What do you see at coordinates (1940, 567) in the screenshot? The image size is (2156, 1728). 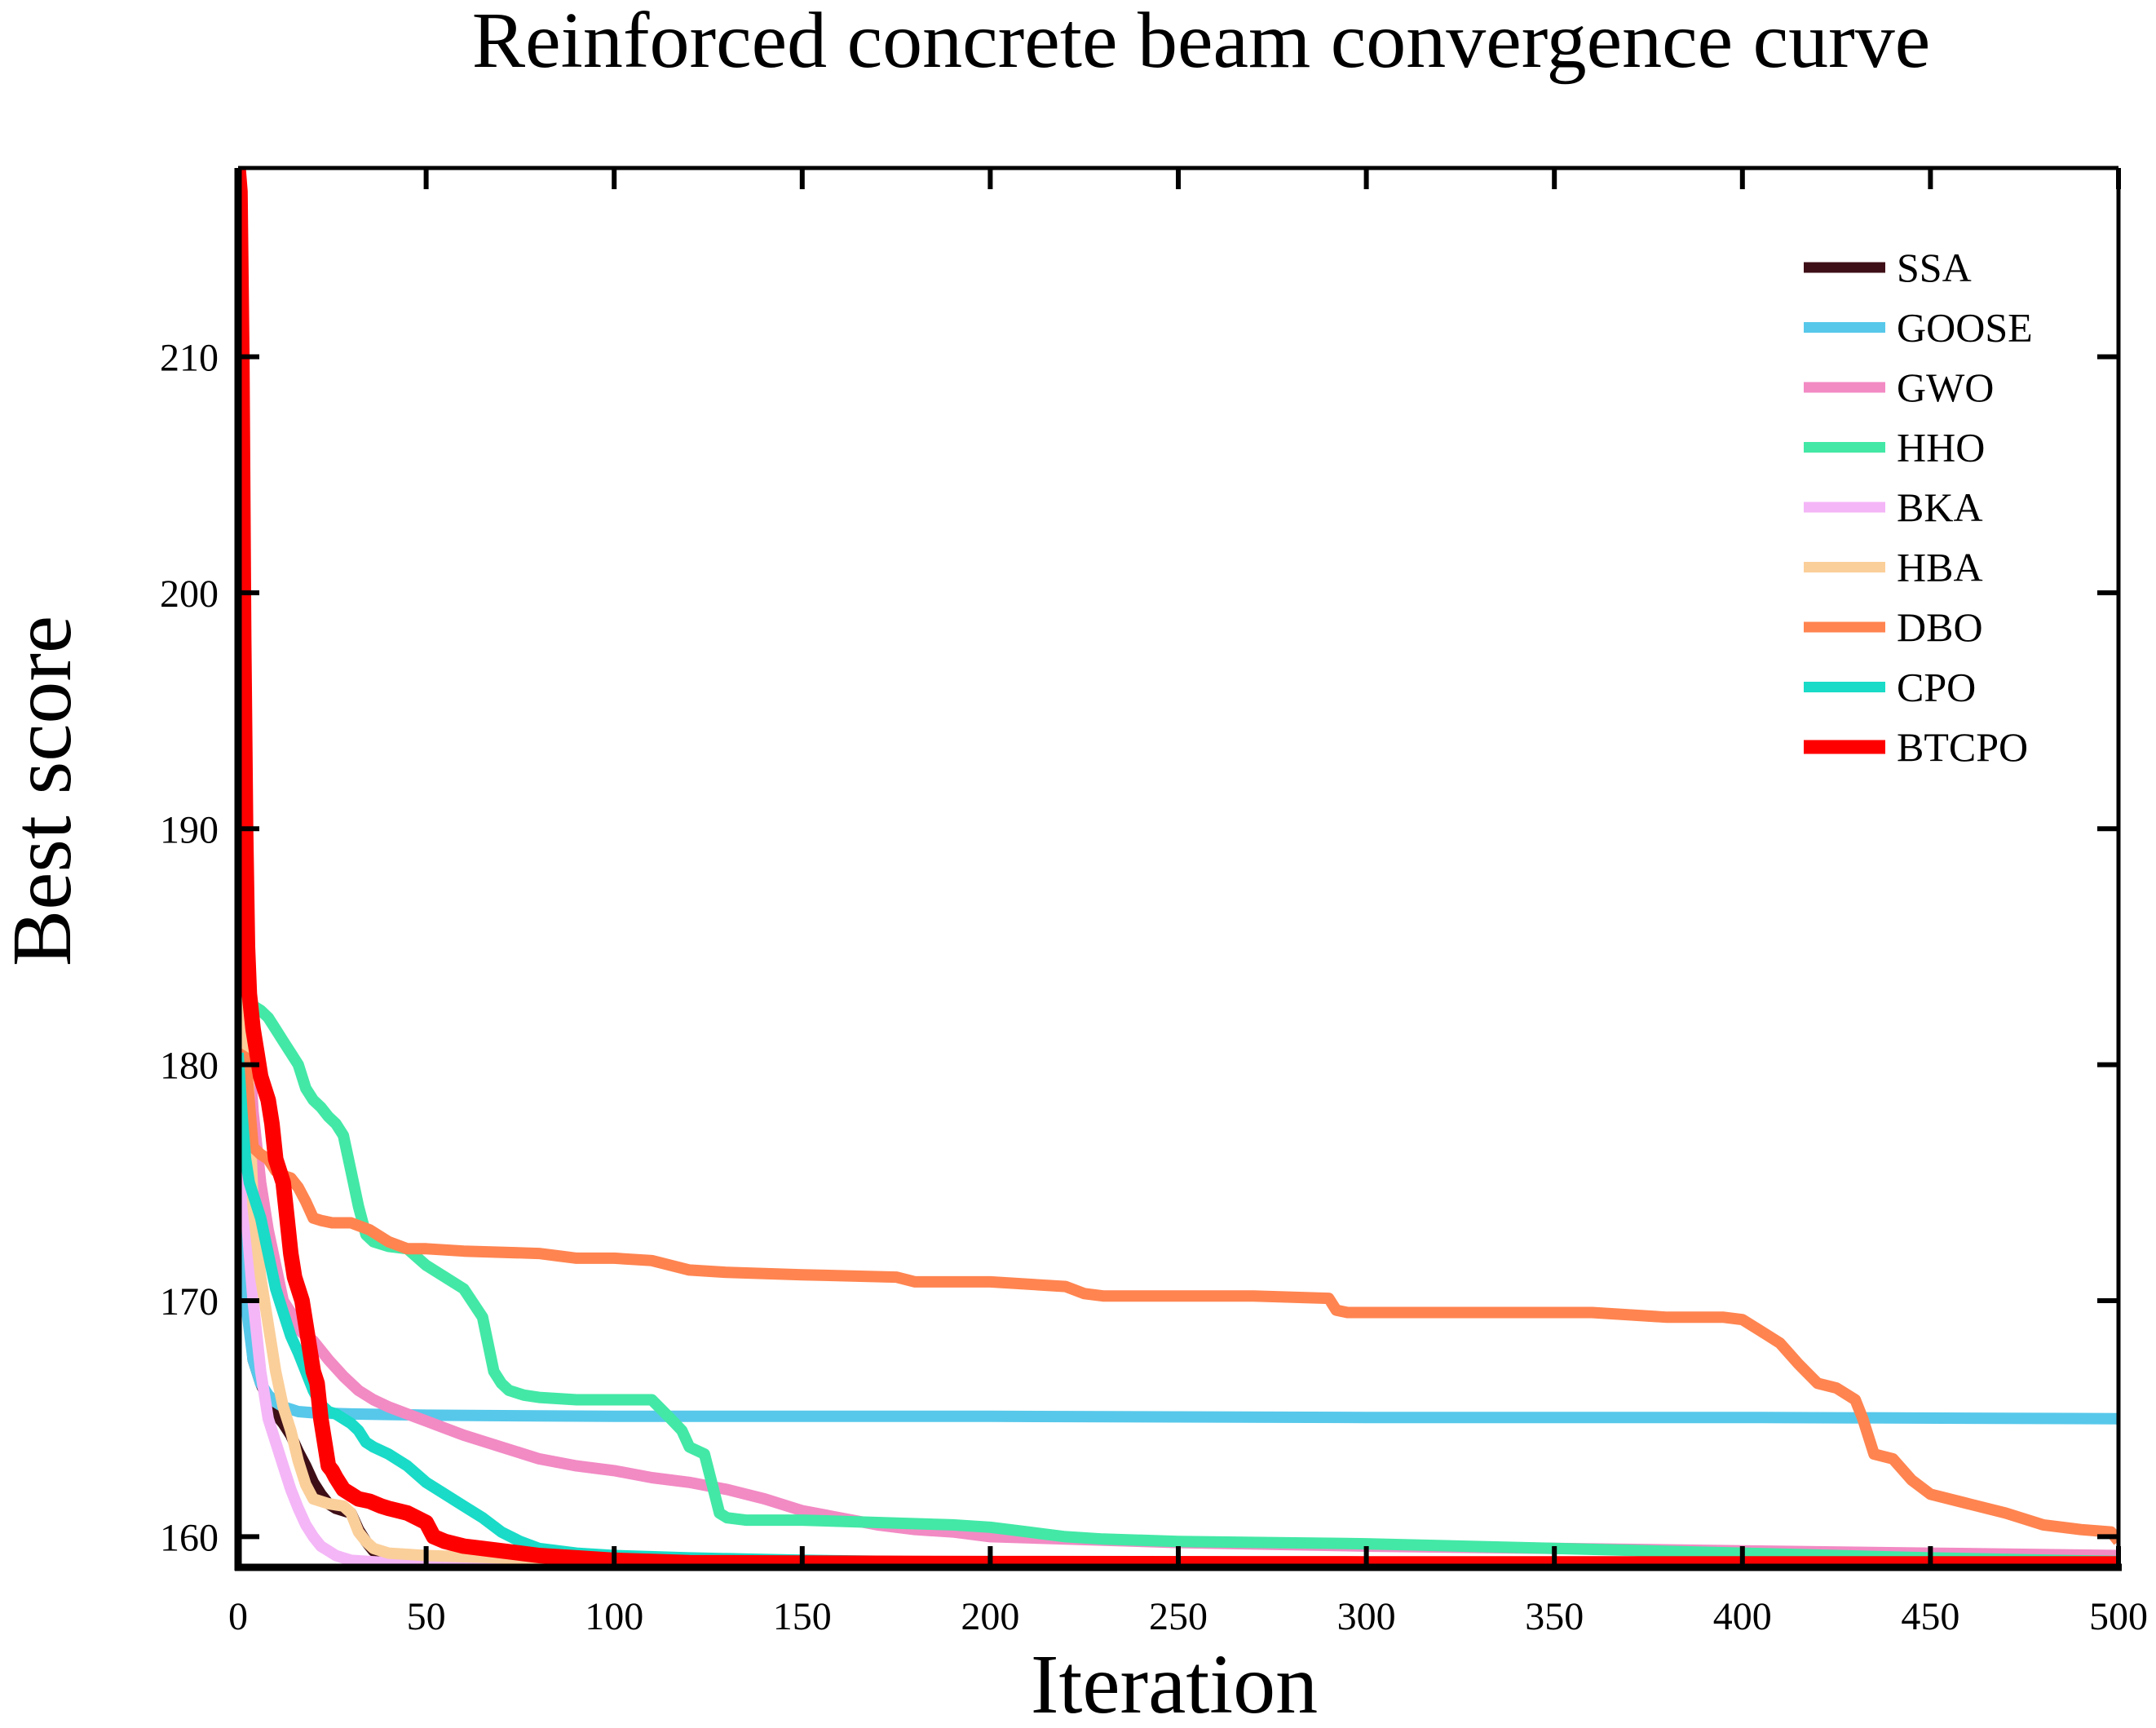 I see `legend-label-hba: HBA` at bounding box center [1940, 567].